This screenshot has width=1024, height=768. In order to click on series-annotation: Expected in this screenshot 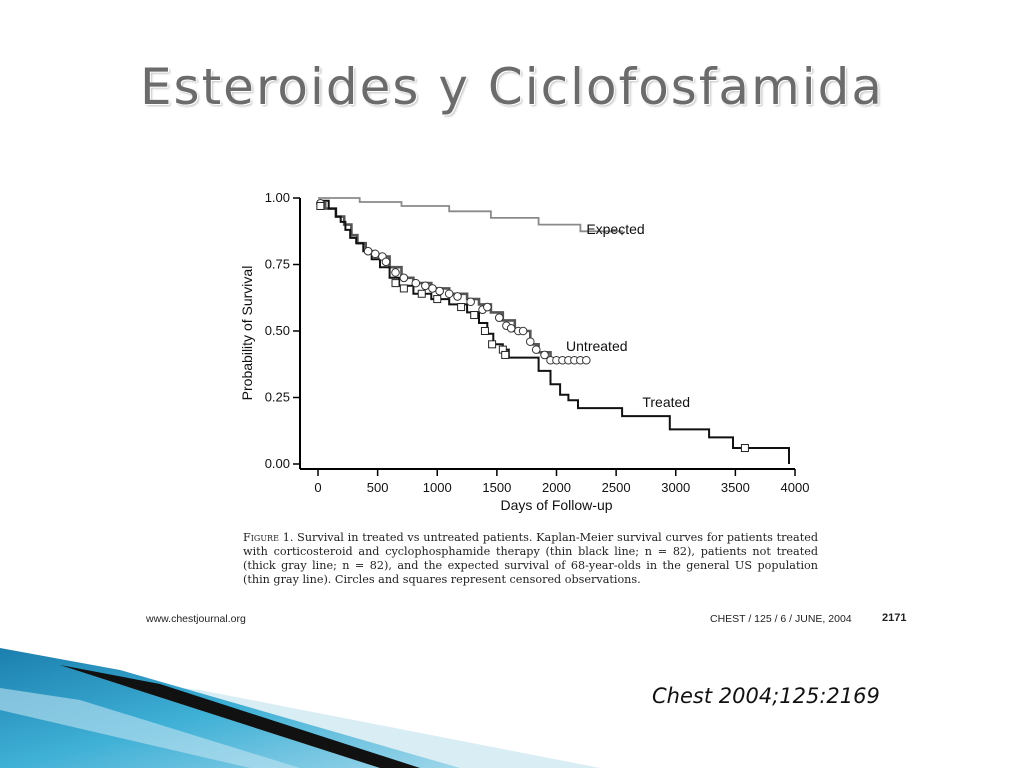, I will do `click(615, 229)`.